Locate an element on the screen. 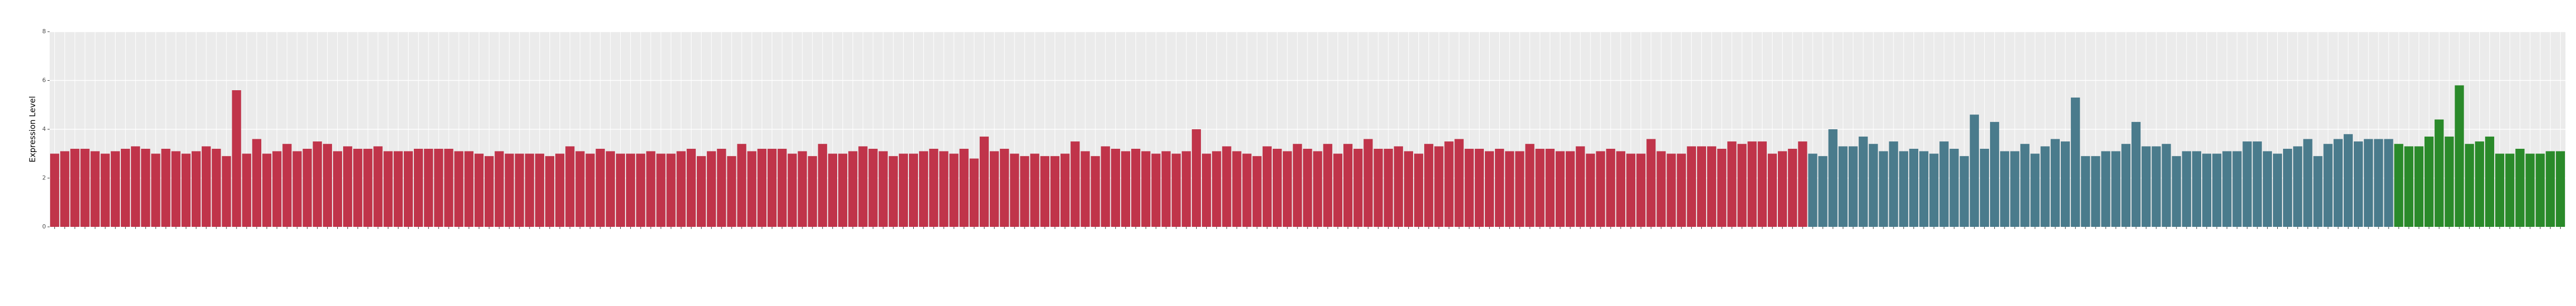  y-axis-label: Expression Level is located at coordinates (32, 129).